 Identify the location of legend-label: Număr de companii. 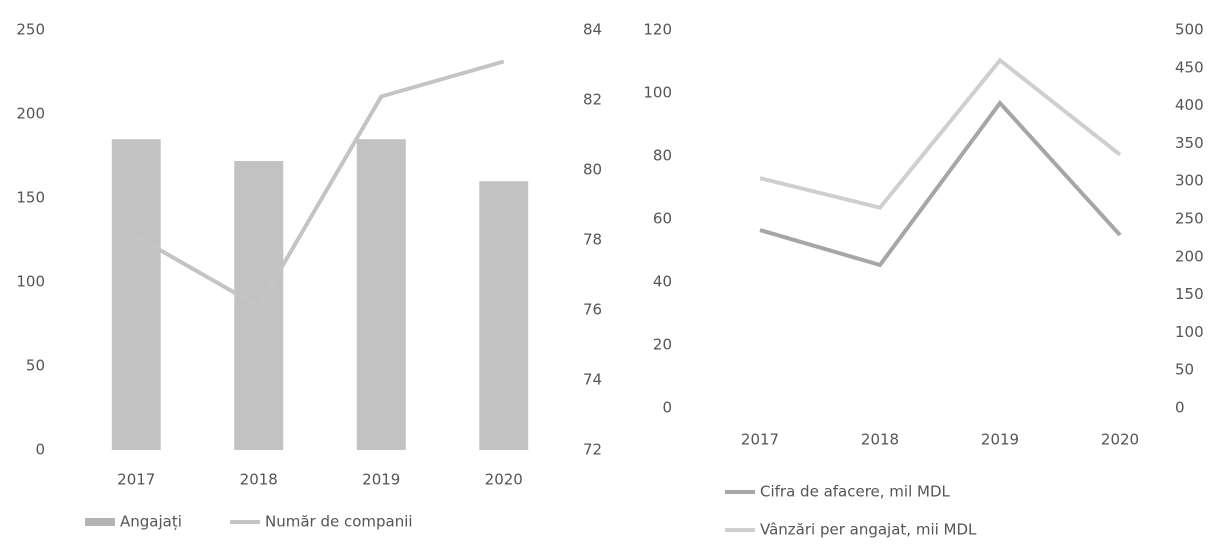
(339, 522).